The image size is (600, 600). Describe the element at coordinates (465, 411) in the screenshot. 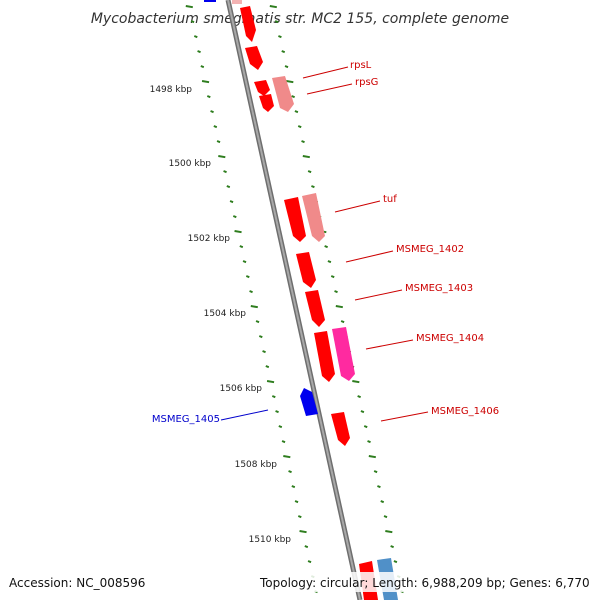

I see `gene-label-MSMEG_1406: MSMEG_1406` at that location.